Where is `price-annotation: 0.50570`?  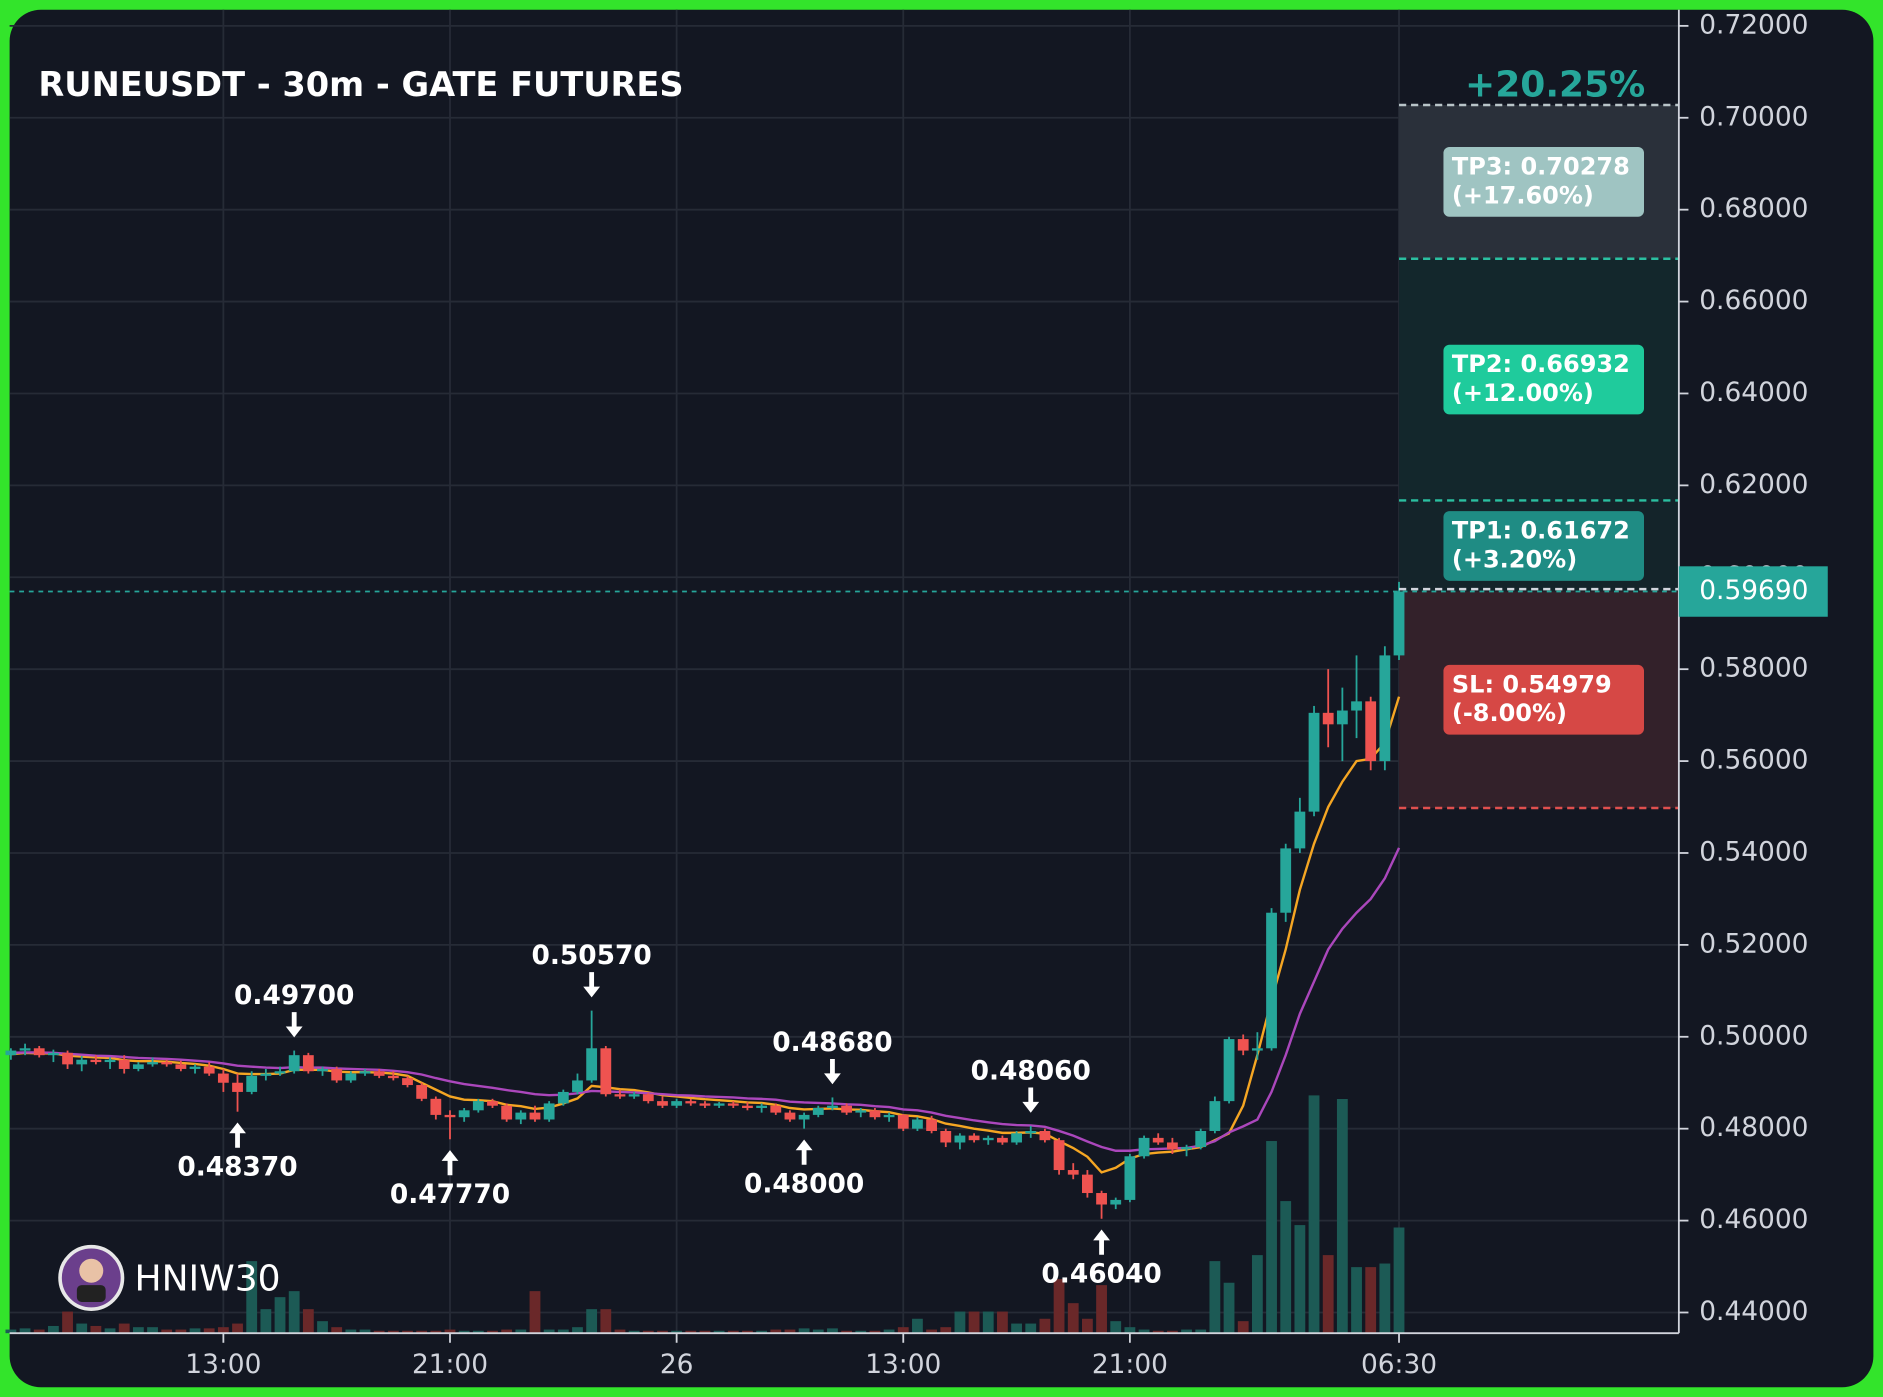 price-annotation: 0.50570 is located at coordinates (592, 955).